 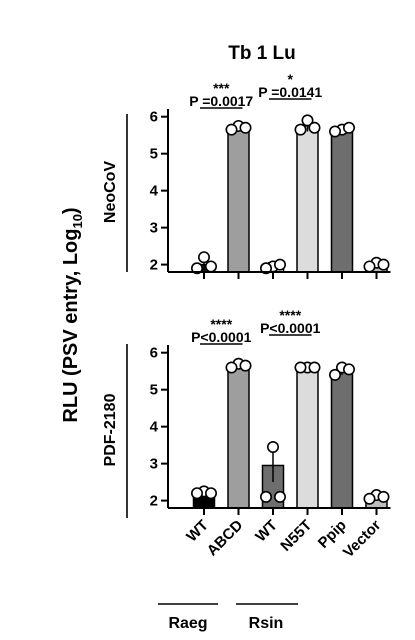 I want to click on y-tick-label-pdf2180: 2, so click(x=154, y=501).